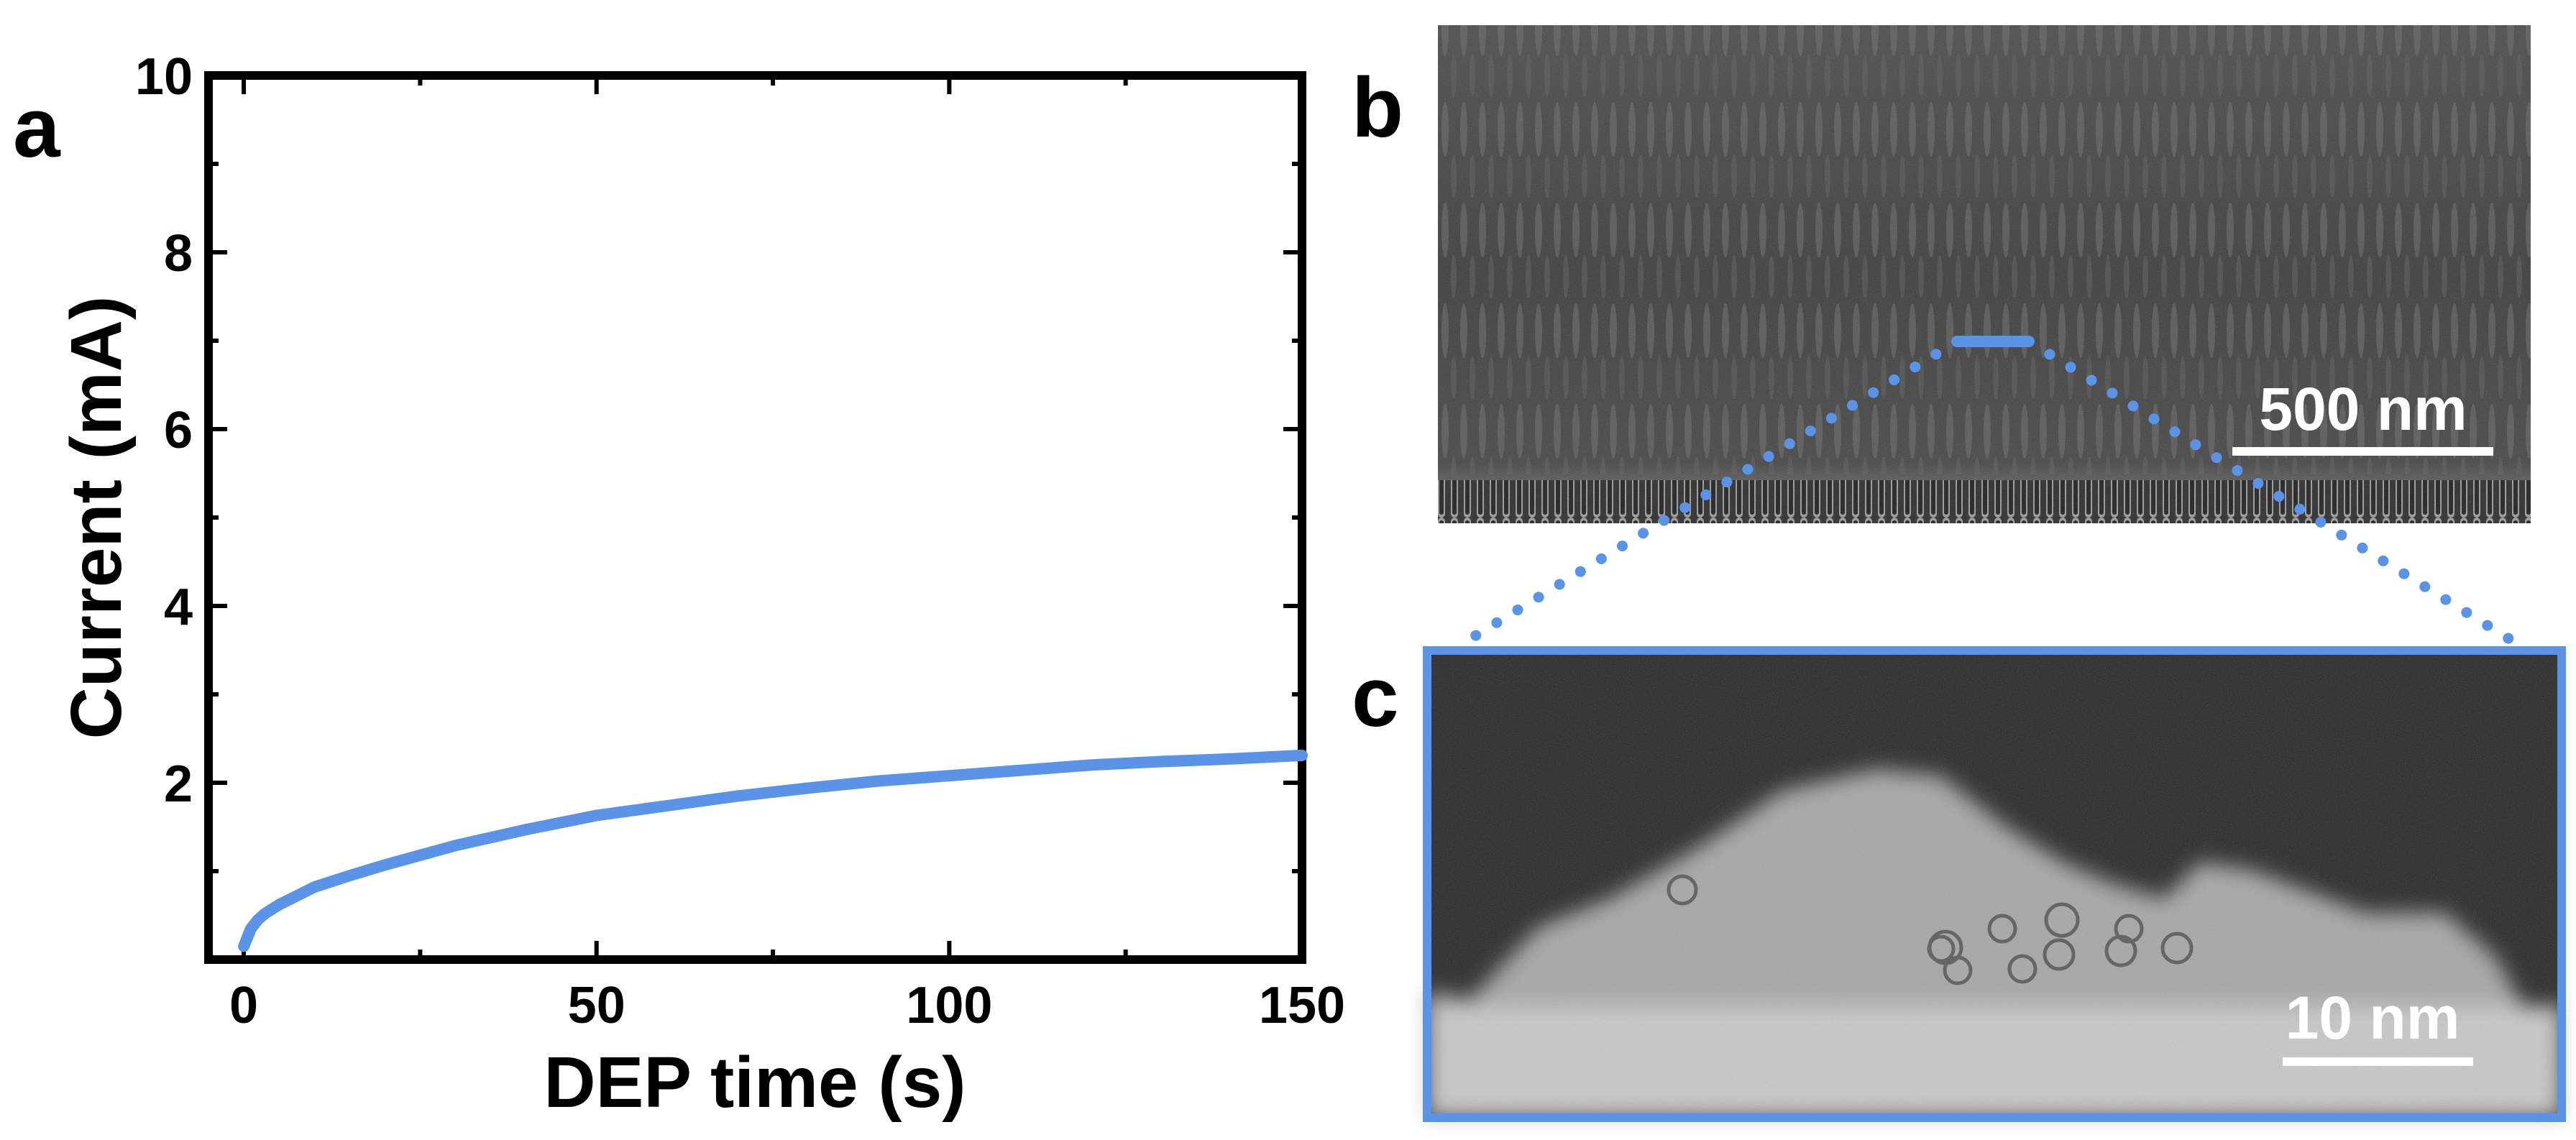 The height and width of the screenshot is (1140, 2576). What do you see at coordinates (2363, 409) in the screenshot?
I see `scalebar-label-b: 500 nm` at bounding box center [2363, 409].